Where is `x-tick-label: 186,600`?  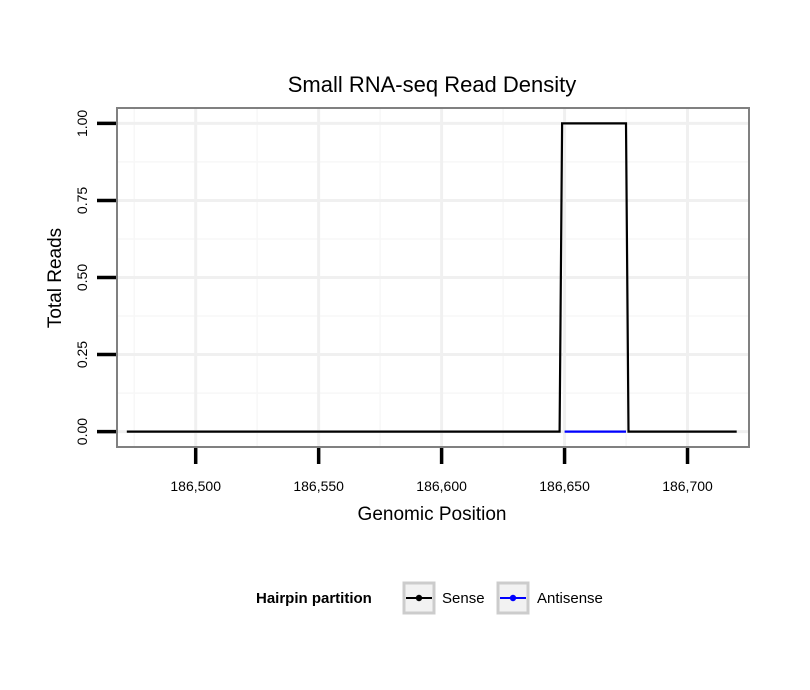
x-tick-label: 186,600 is located at coordinates (441, 486).